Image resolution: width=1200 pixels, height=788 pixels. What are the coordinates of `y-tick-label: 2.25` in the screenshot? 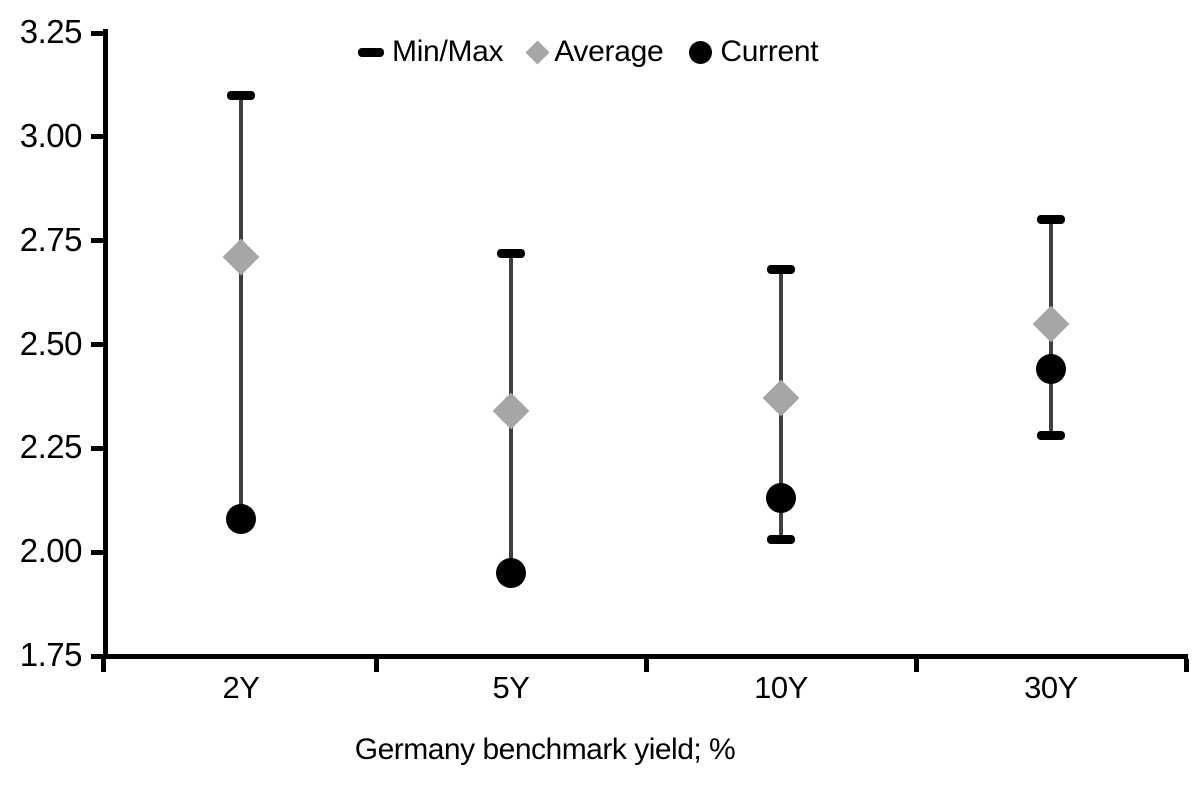 It's located at (51, 446).